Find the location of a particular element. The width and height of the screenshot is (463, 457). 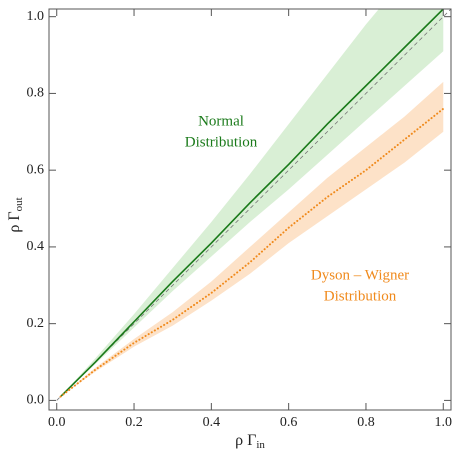

x-label-text: ρ Γ is located at coordinates (245, 440).